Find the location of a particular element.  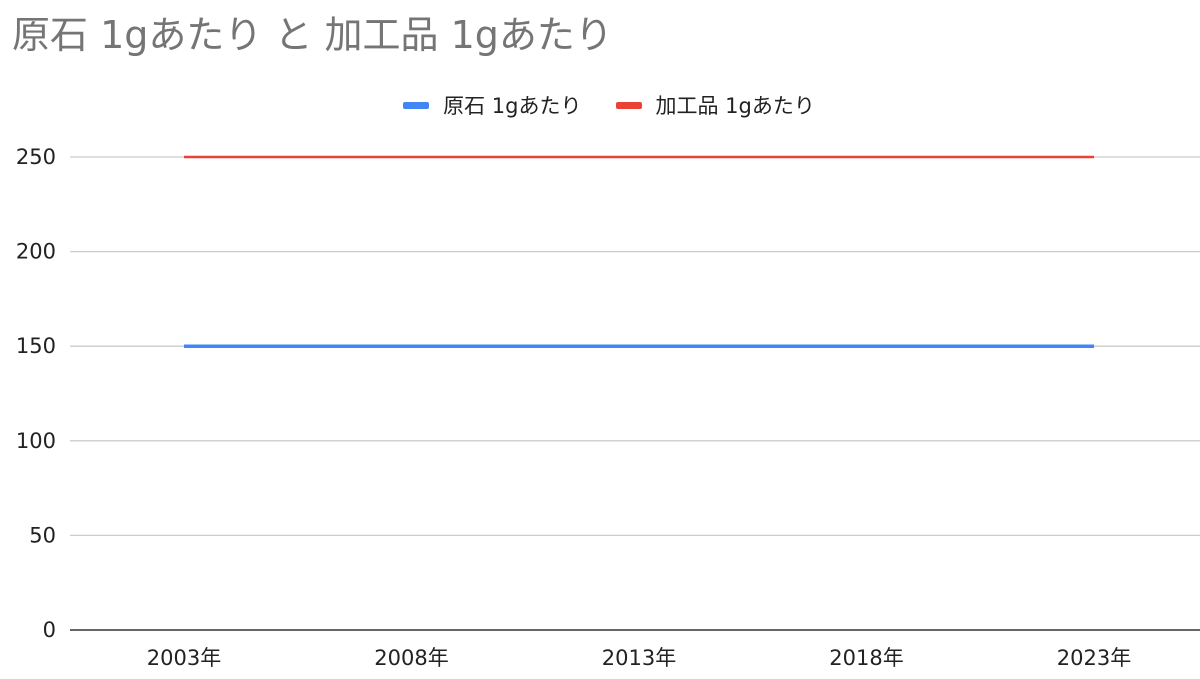

x-tick-label-4: 2023年 is located at coordinates (1094, 658).